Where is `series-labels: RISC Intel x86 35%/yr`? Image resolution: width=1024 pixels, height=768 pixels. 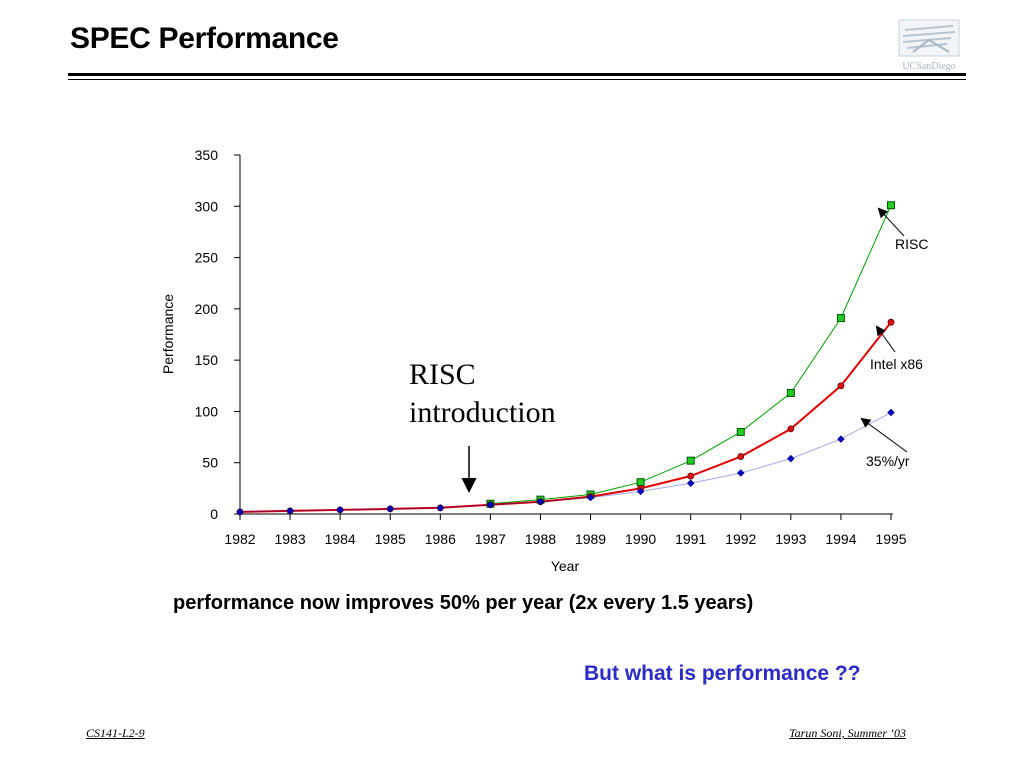
series-labels: RISC Intel x86 35%/yr is located at coordinates (897, 352).